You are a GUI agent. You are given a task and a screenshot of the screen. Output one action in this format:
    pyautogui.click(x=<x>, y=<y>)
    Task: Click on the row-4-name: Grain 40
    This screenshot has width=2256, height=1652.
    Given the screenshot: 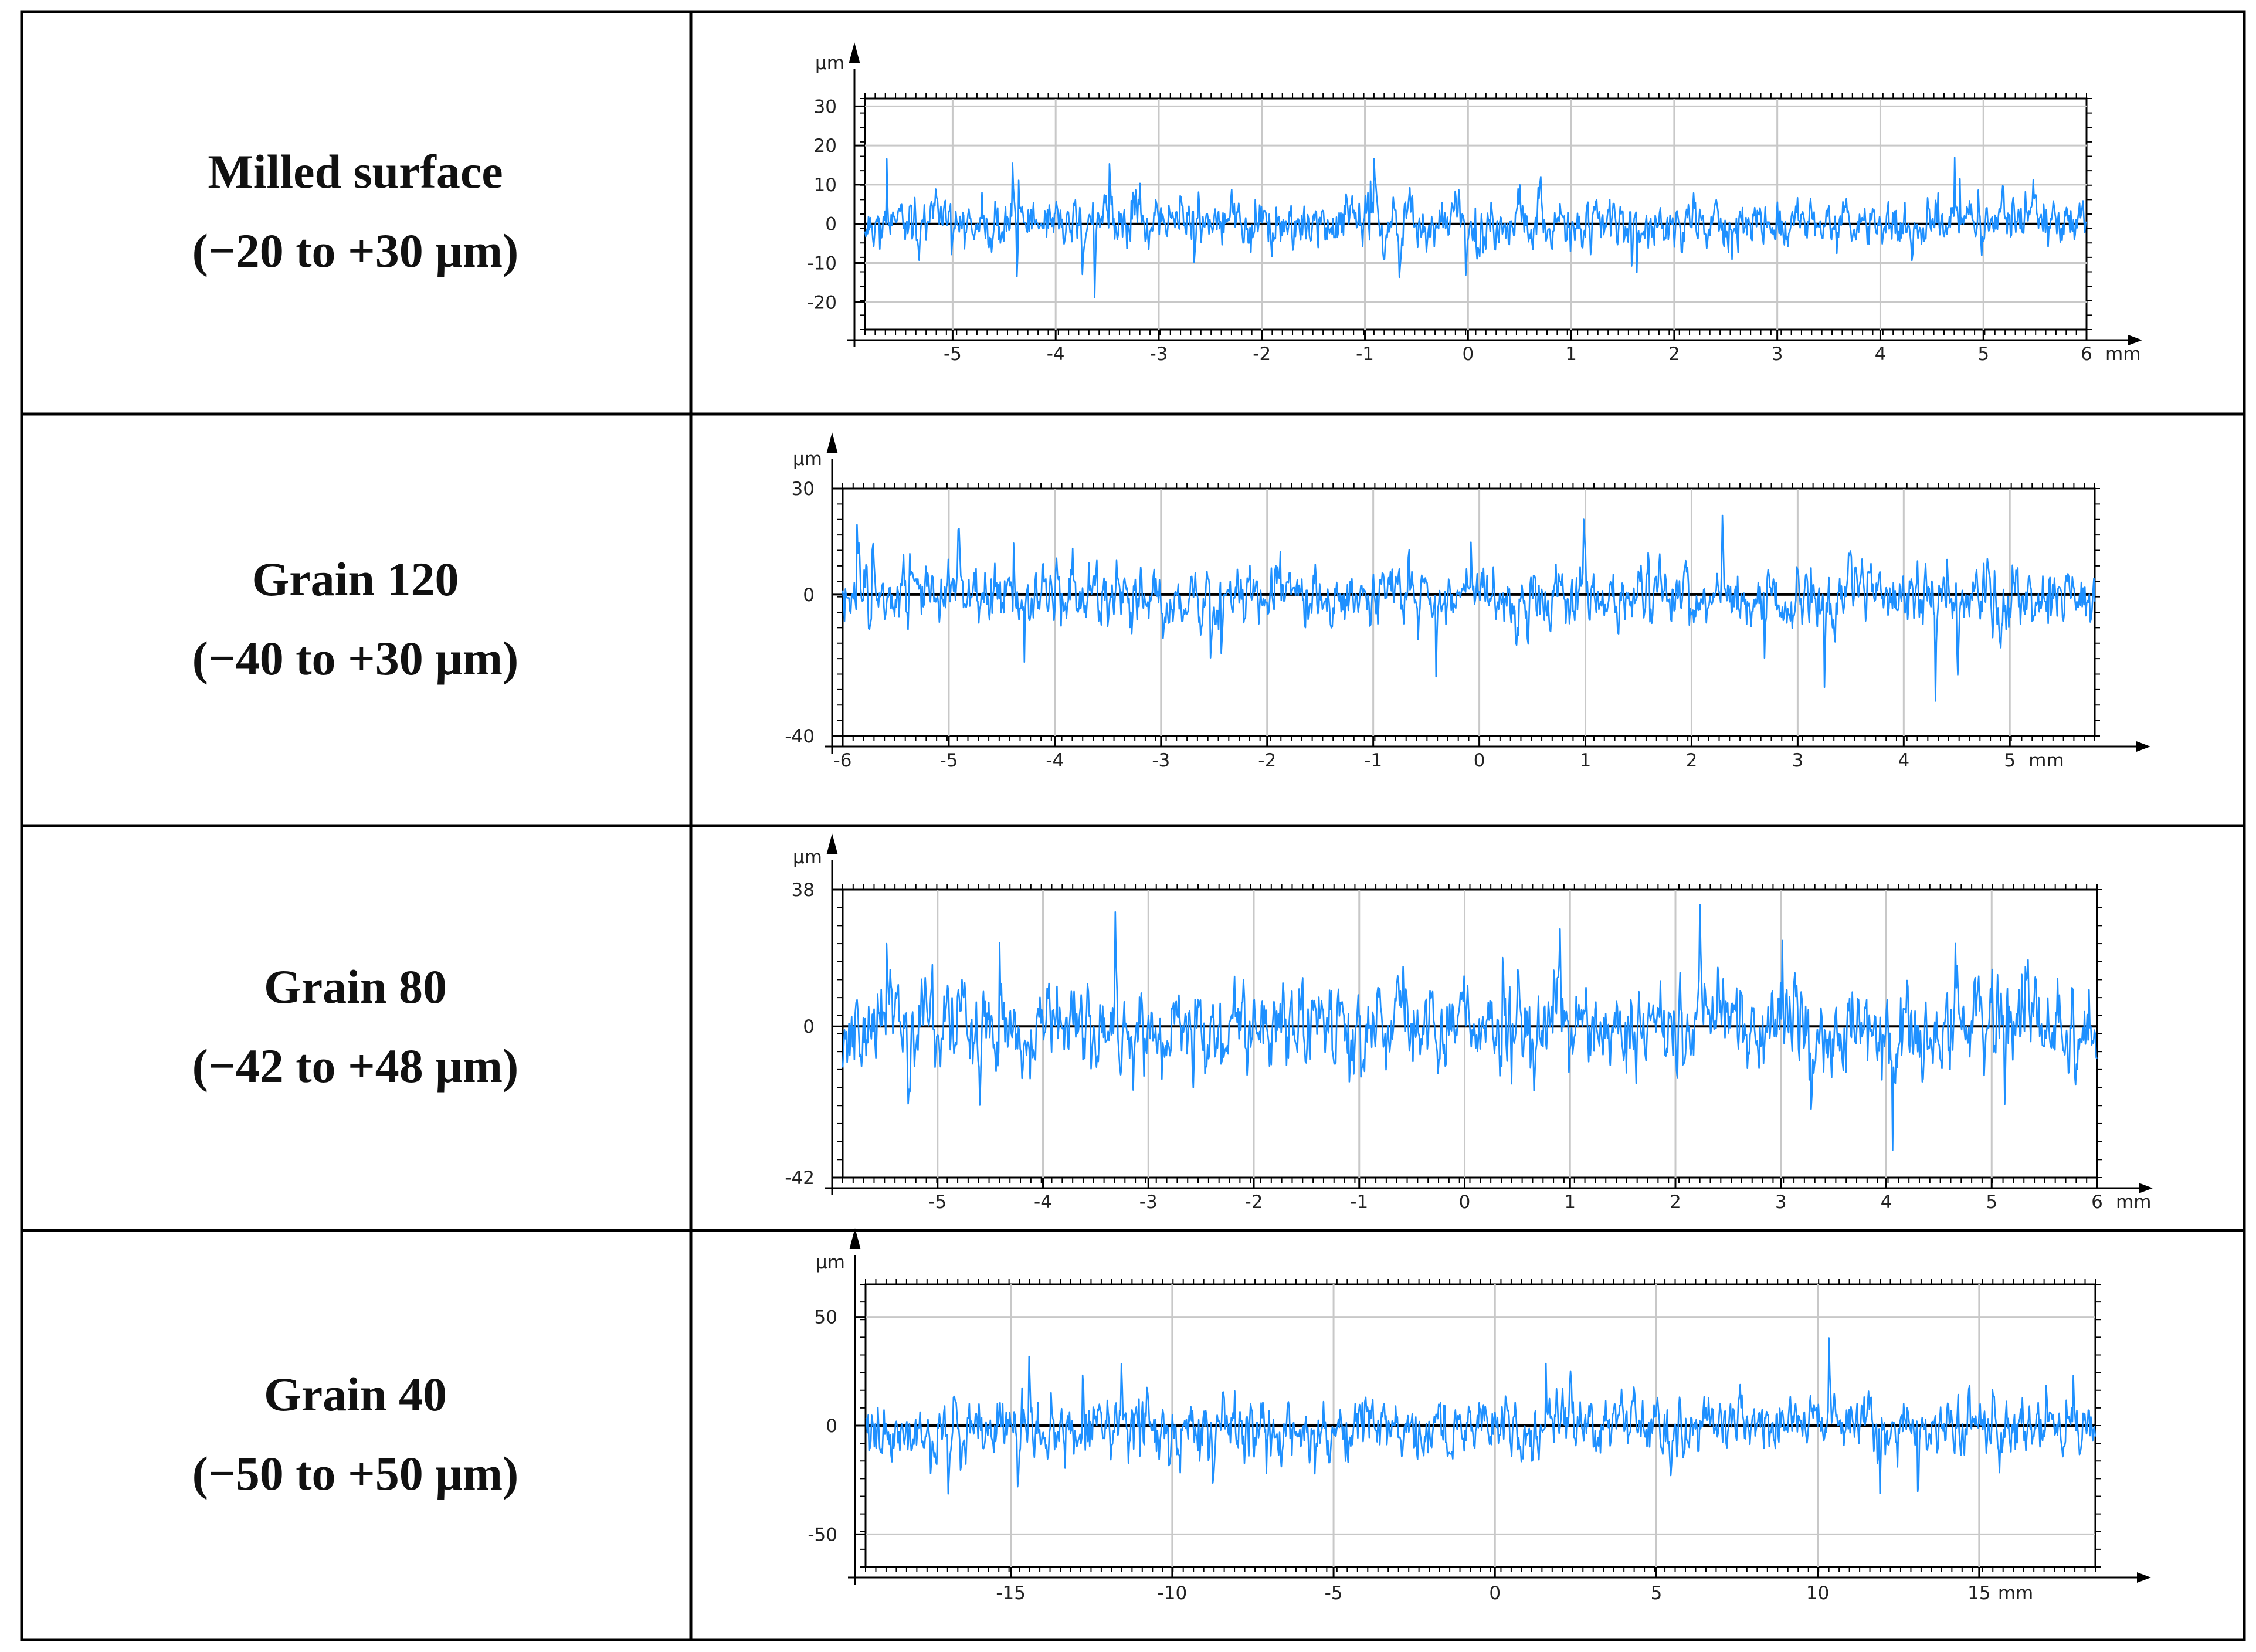 What is the action you would take?
    pyautogui.click(x=355, y=1394)
    